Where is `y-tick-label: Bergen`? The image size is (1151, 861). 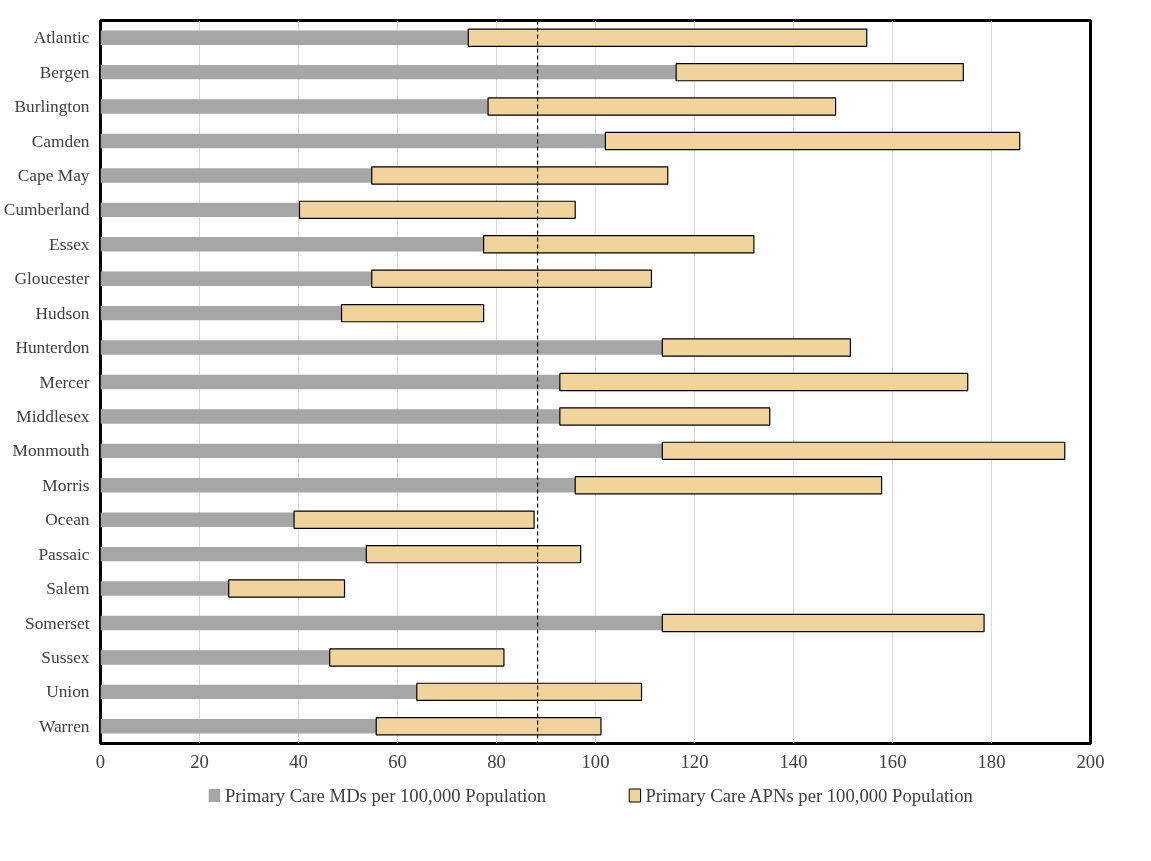 y-tick-label: Bergen is located at coordinates (64, 72).